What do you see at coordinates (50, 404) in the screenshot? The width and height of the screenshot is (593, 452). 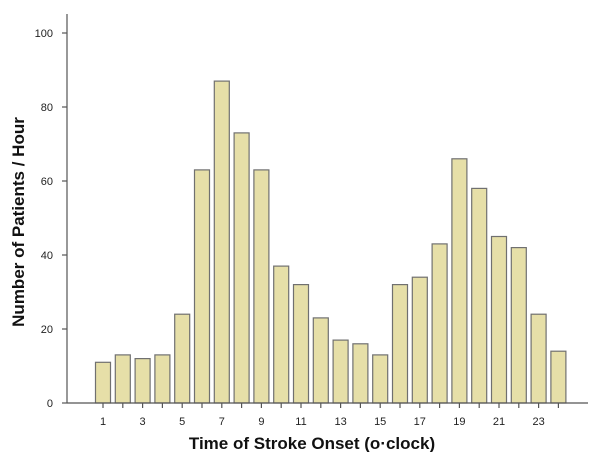 I see `y-tick-label: 0` at bounding box center [50, 404].